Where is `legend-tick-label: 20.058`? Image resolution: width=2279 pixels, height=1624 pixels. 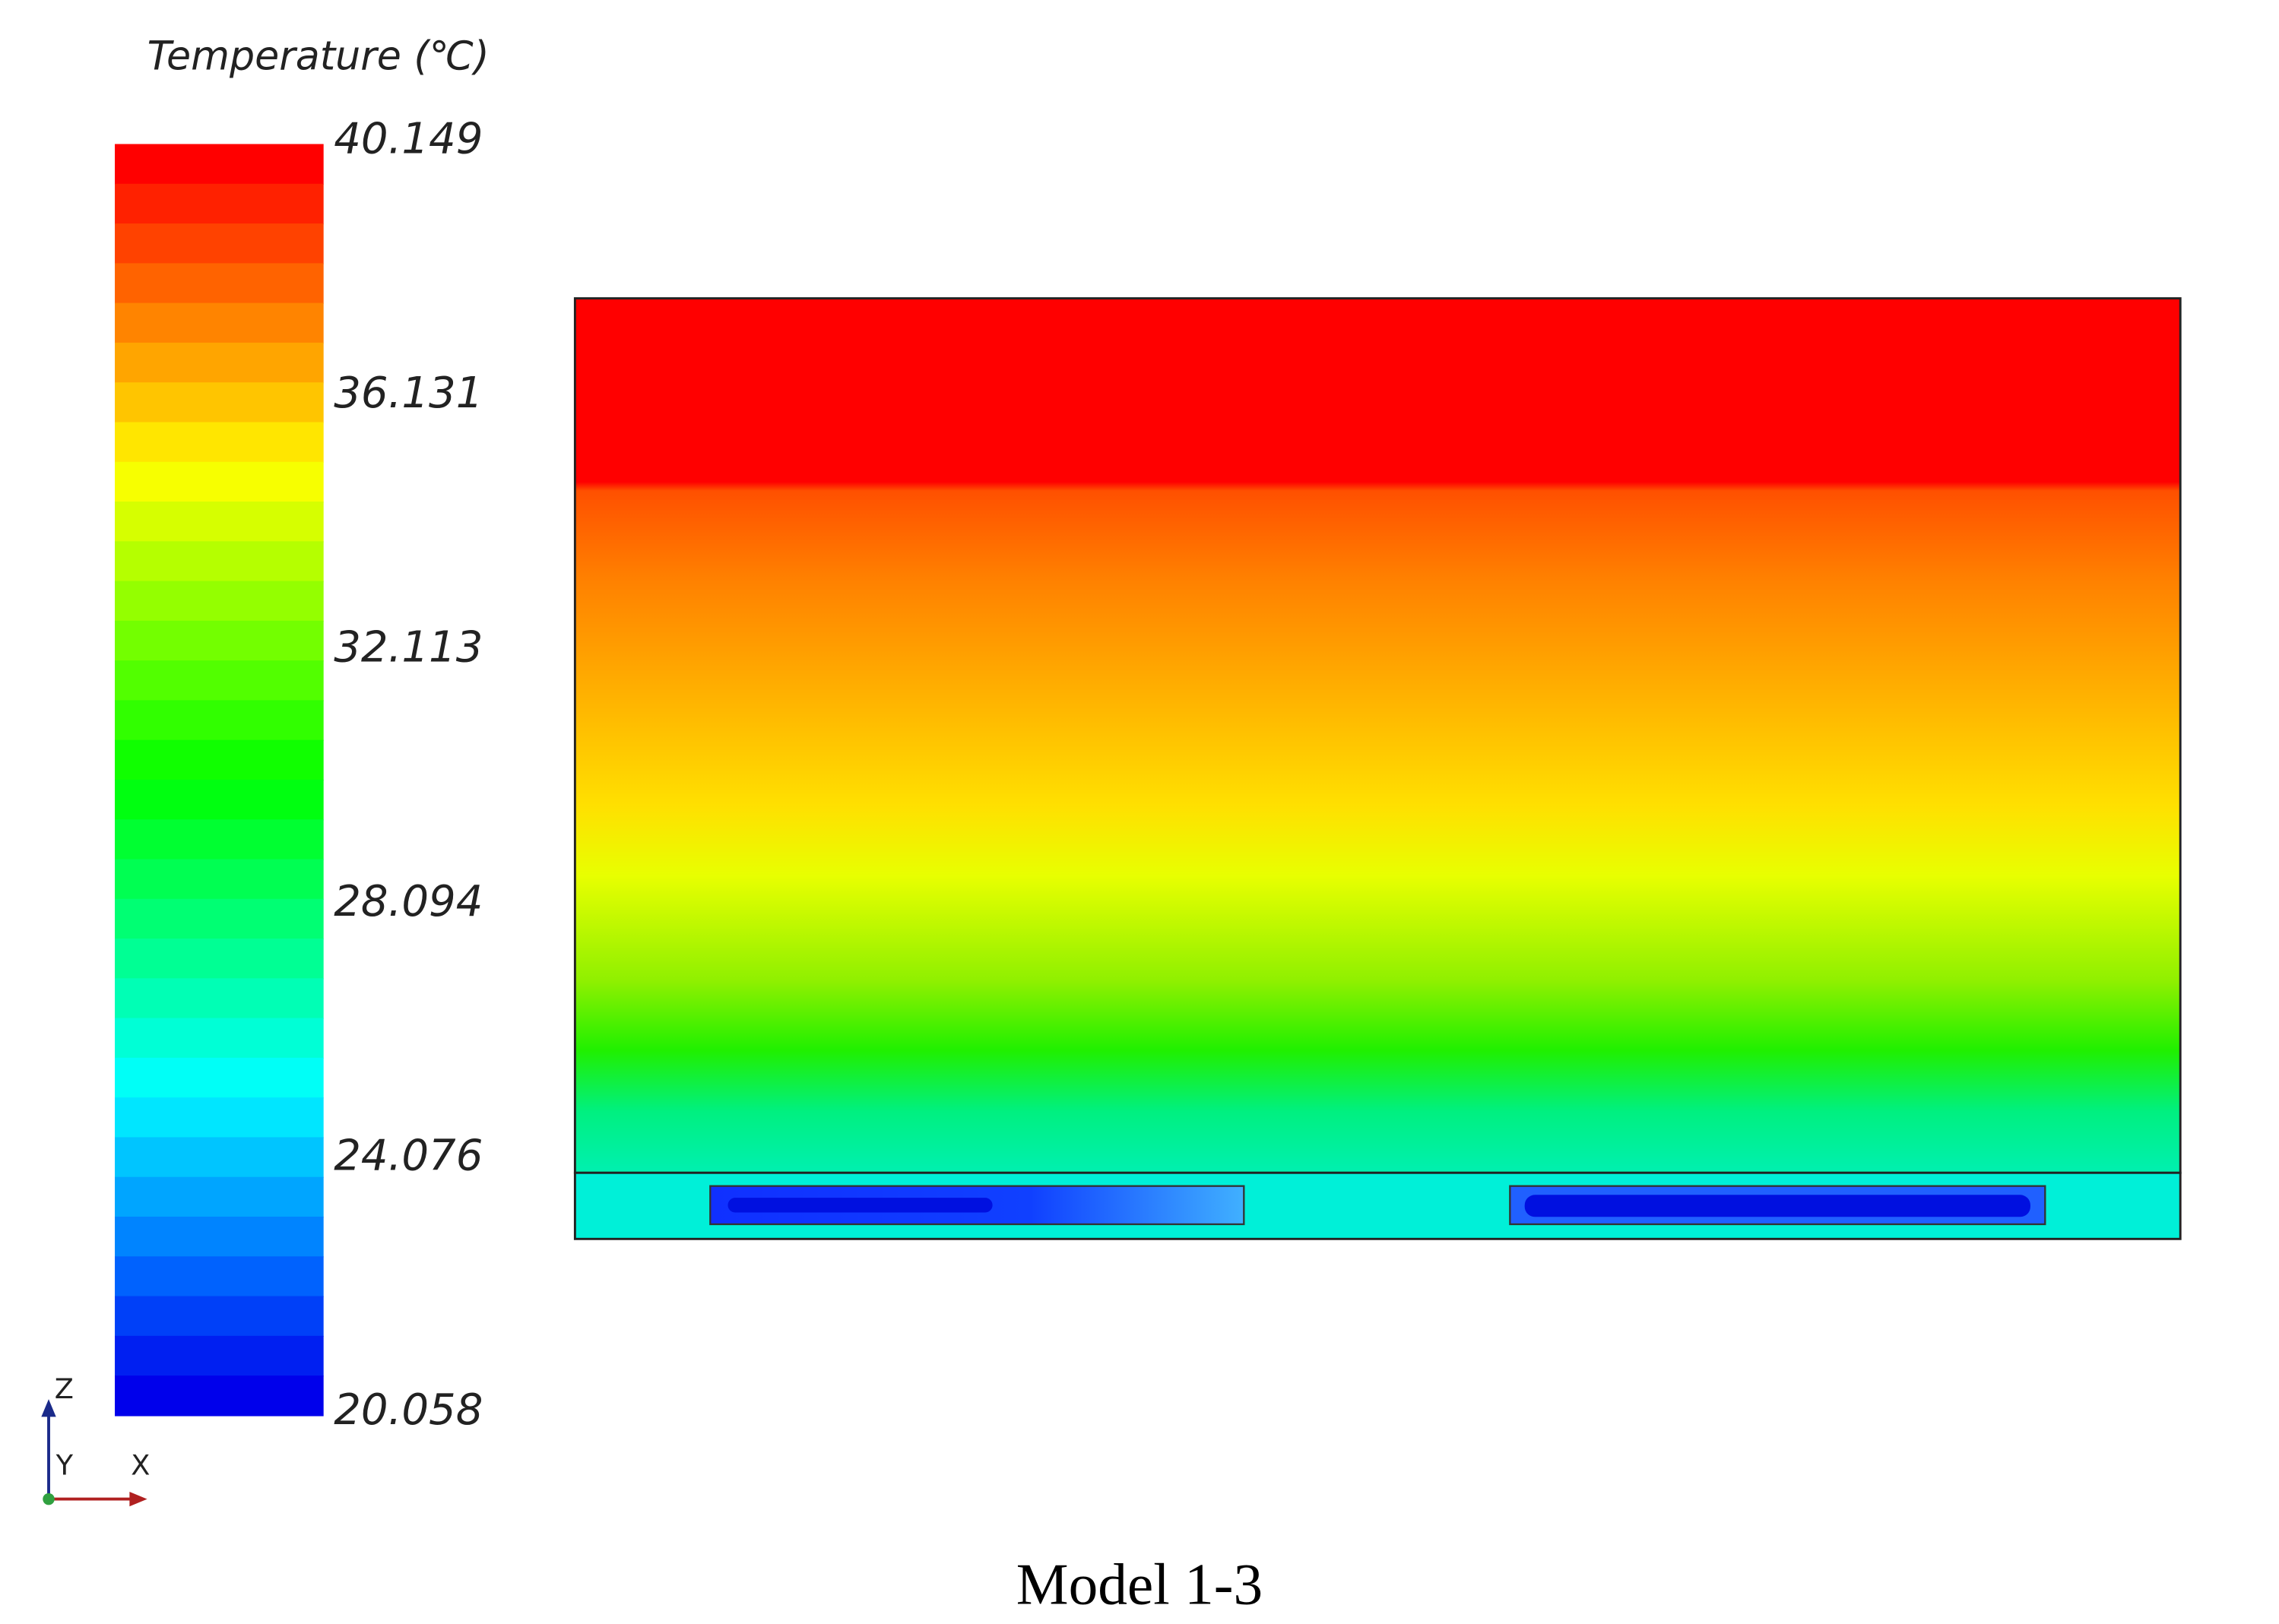 legend-tick-label: 20.058 is located at coordinates (408, 1410).